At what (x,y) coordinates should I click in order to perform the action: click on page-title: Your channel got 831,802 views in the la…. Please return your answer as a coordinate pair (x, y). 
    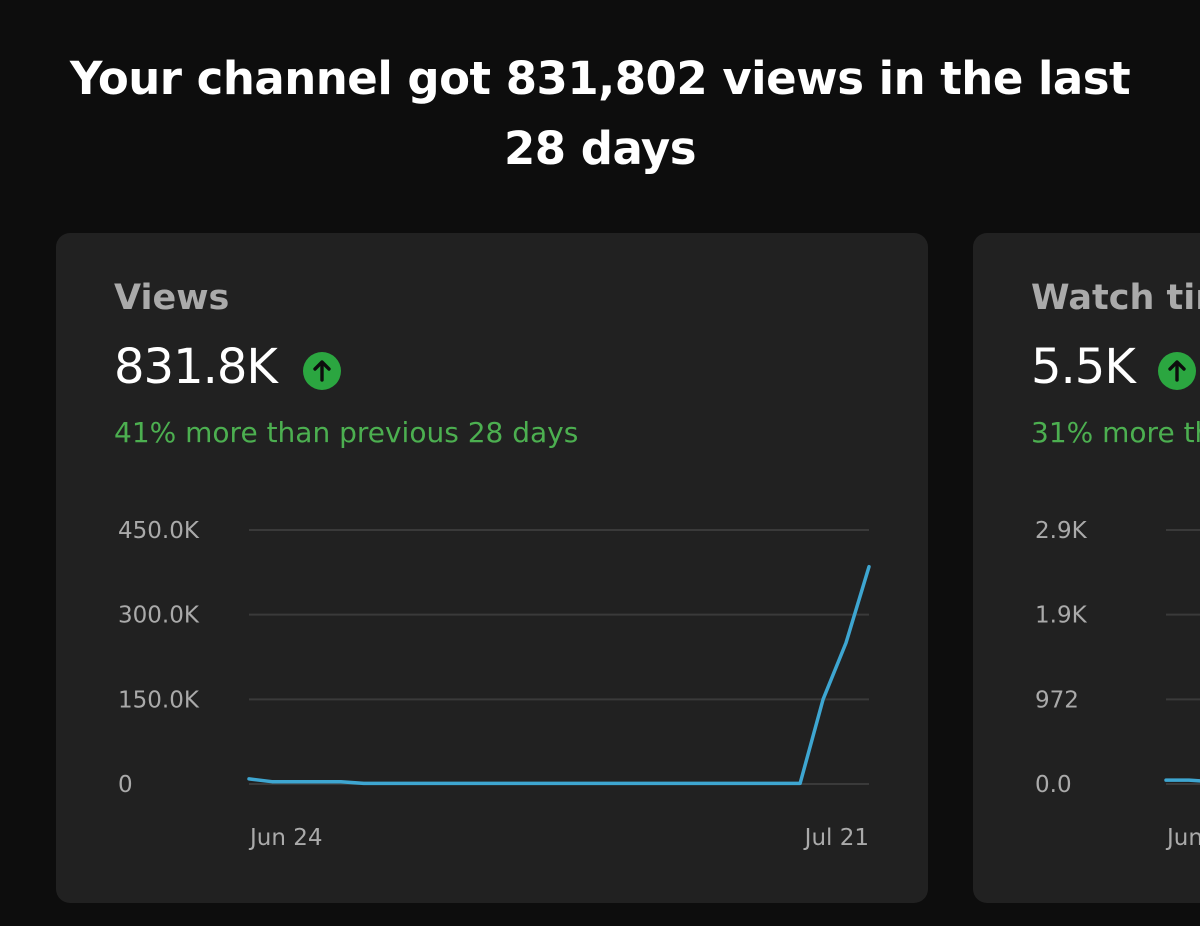
    Looking at the image, I should click on (600, 113).